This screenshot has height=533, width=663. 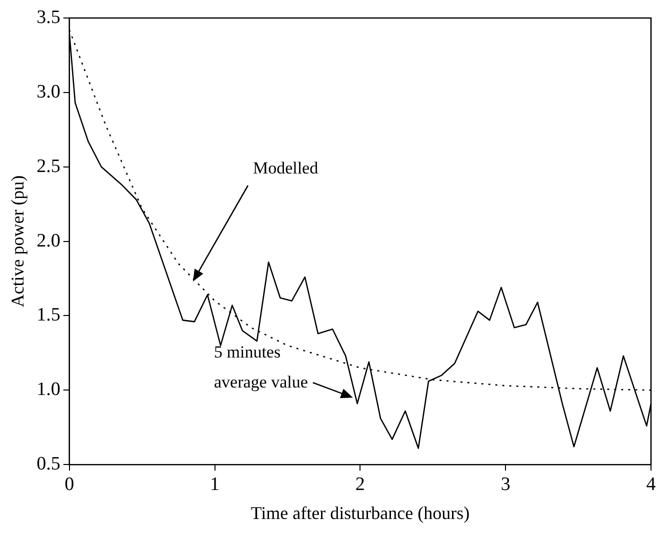 What do you see at coordinates (48, 241) in the screenshot?
I see `y-tick-label: 2.0` at bounding box center [48, 241].